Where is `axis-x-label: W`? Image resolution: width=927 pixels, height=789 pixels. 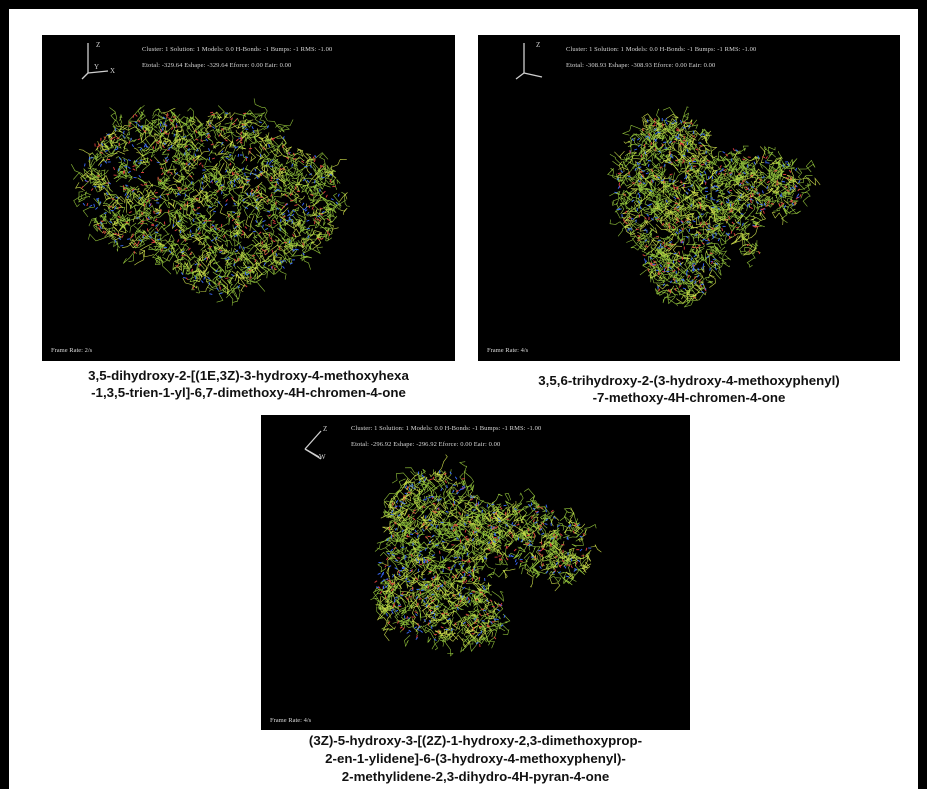
axis-x-label: W is located at coordinates (322, 457).